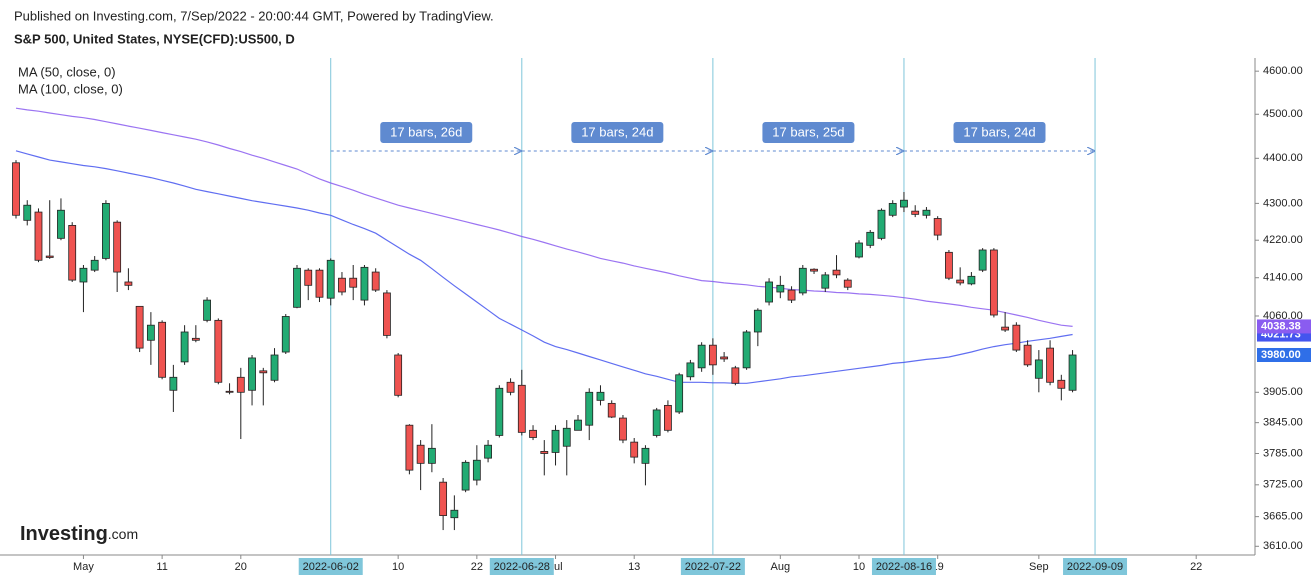 The height and width of the screenshot is (580, 1316). Describe the element at coordinates (1283, 240) in the screenshot. I see `y-tick-label: 4220.00` at that location.